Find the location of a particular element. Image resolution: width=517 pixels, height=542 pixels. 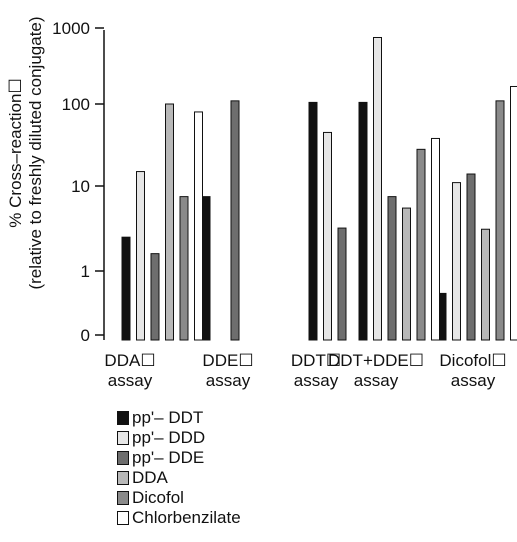

y-tick-label: 1000 is located at coordinates (71, 28).